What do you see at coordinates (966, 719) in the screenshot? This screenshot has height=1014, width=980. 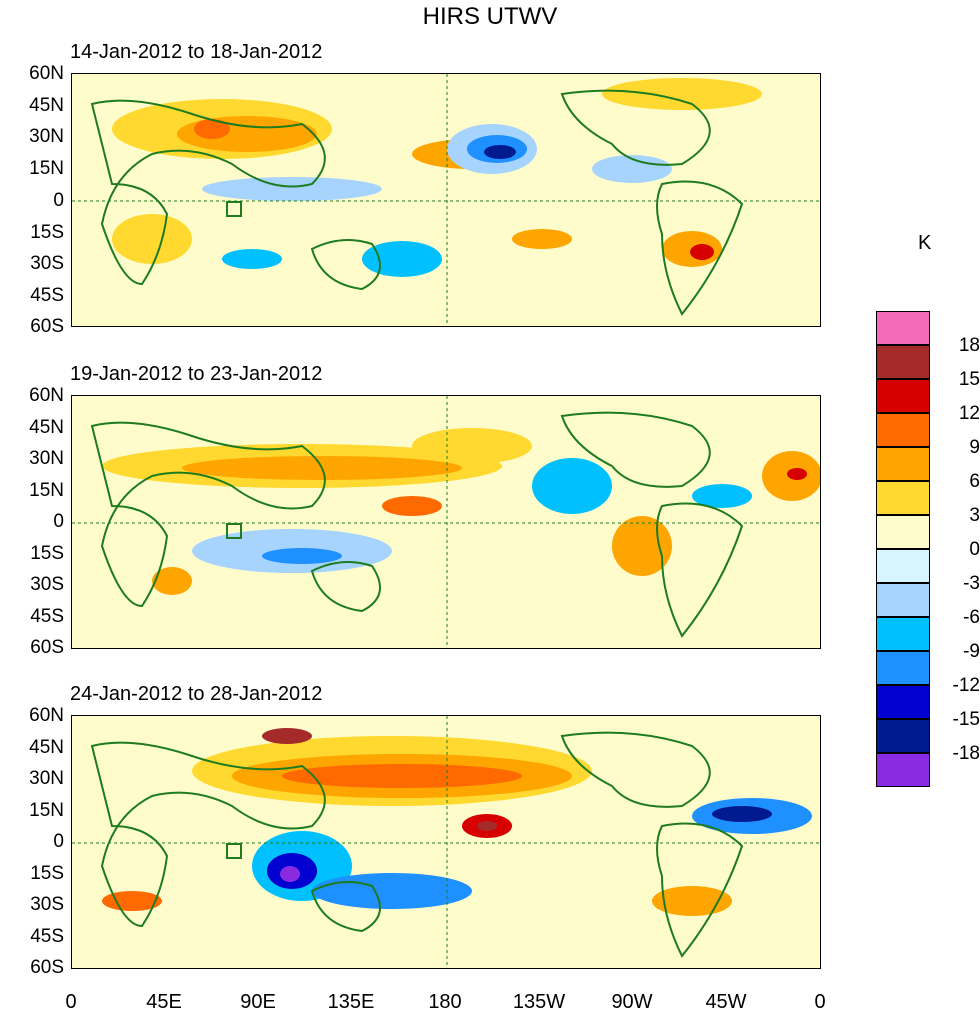 I see `colorbar-label: -15` at bounding box center [966, 719].